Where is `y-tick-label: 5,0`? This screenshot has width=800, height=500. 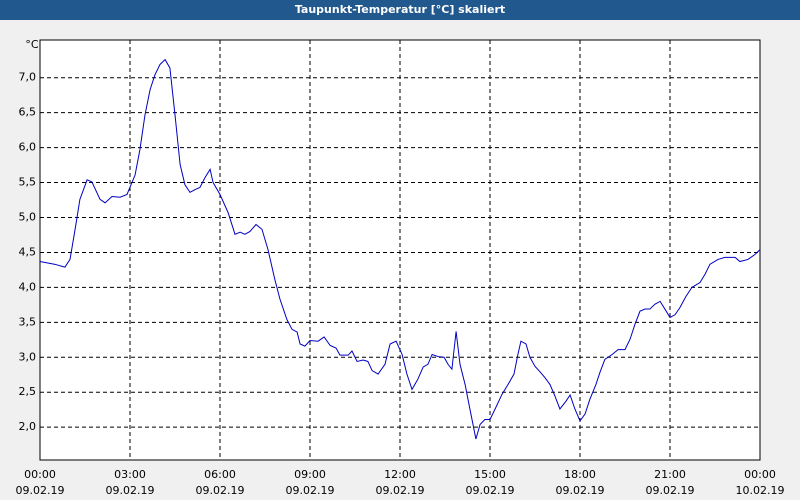 y-tick-label: 5,0 is located at coordinates (28, 217).